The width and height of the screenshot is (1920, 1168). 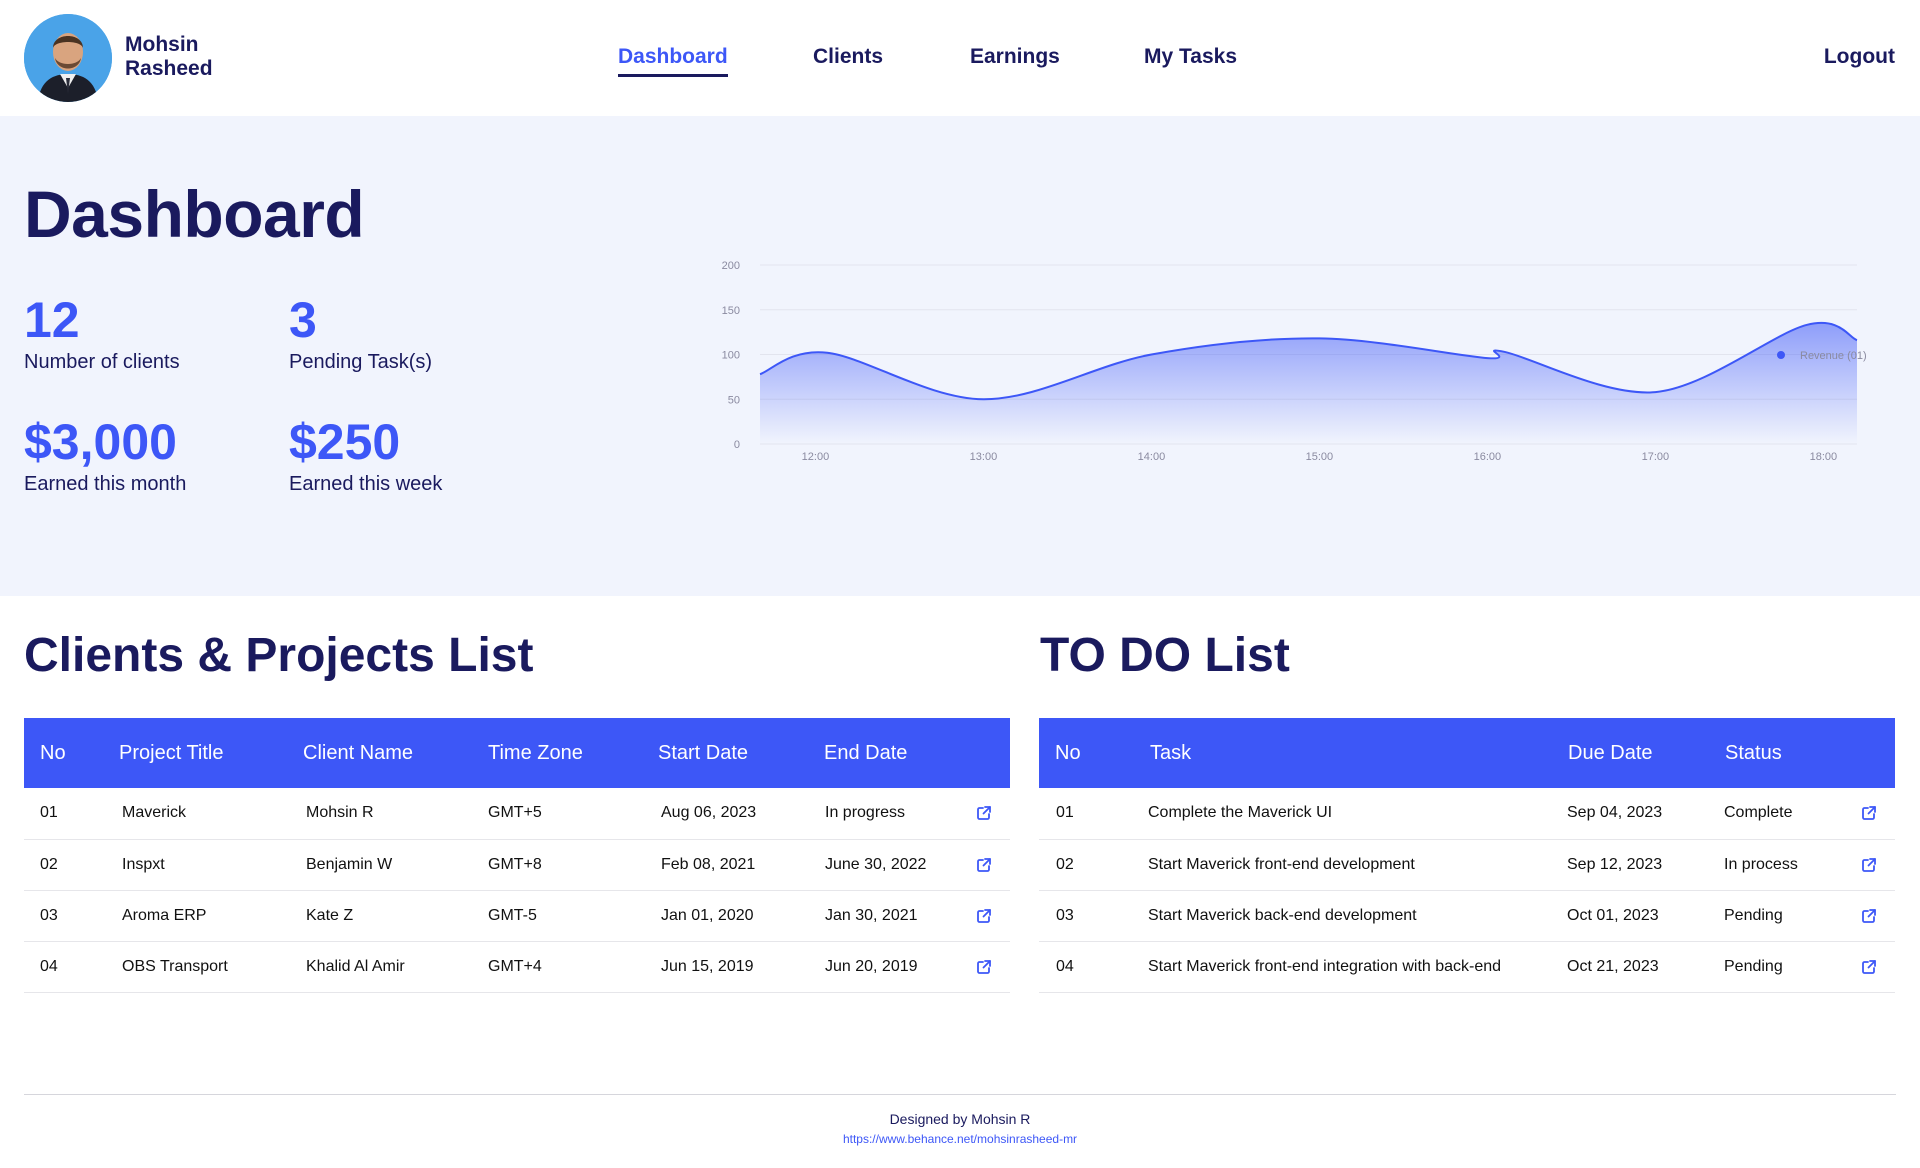 What do you see at coordinates (1613, 915) in the screenshot?
I see `cell-text: Oct 01, 2023` at bounding box center [1613, 915].